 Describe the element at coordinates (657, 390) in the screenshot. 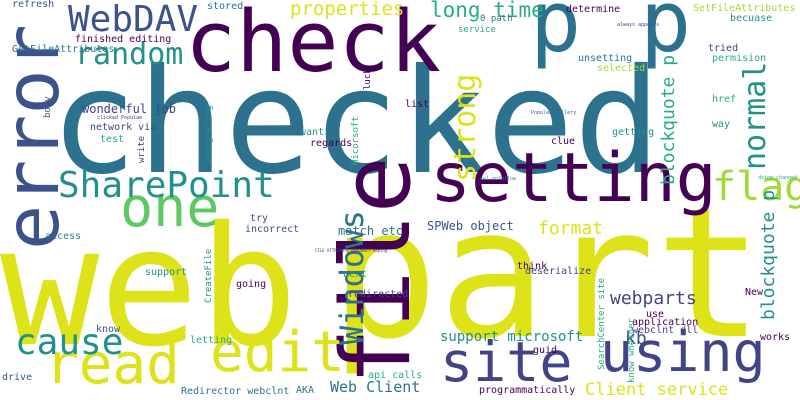

I see `word-client-service: Client service` at that location.